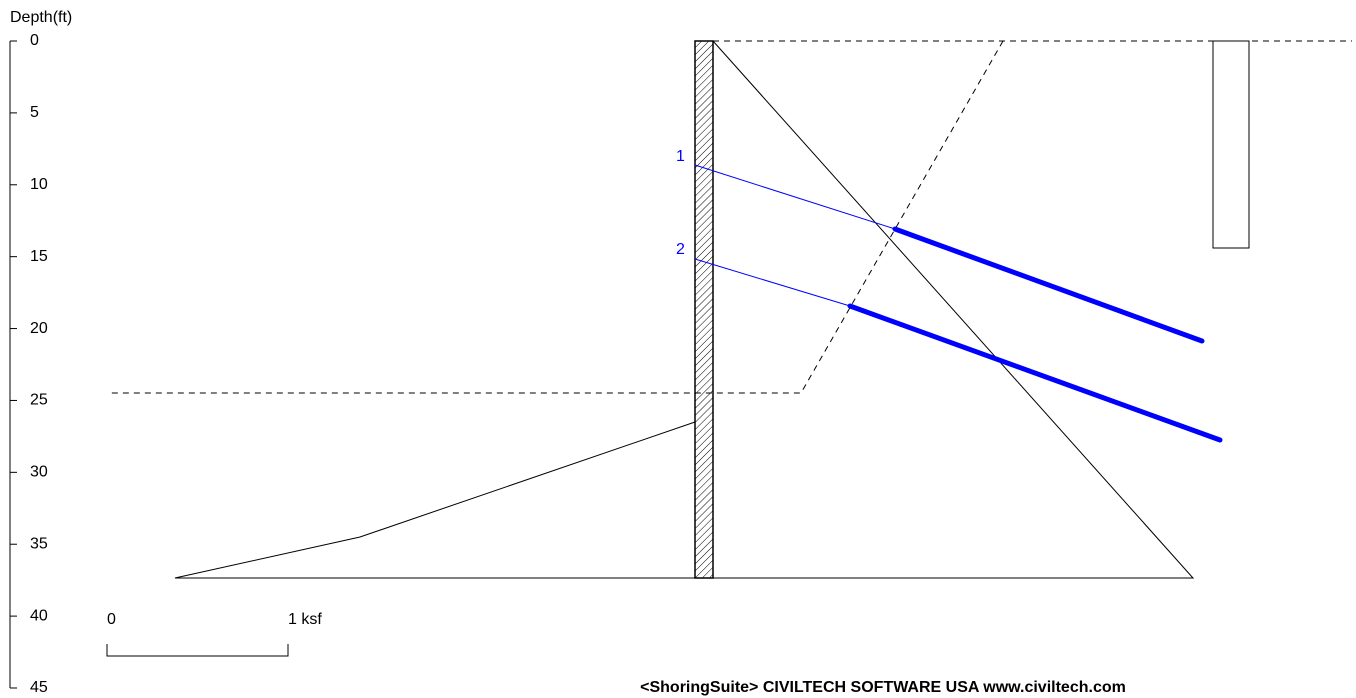  Describe the element at coordinates (34, 40) in the screenshot. I see `tick-label: 0` at that location.